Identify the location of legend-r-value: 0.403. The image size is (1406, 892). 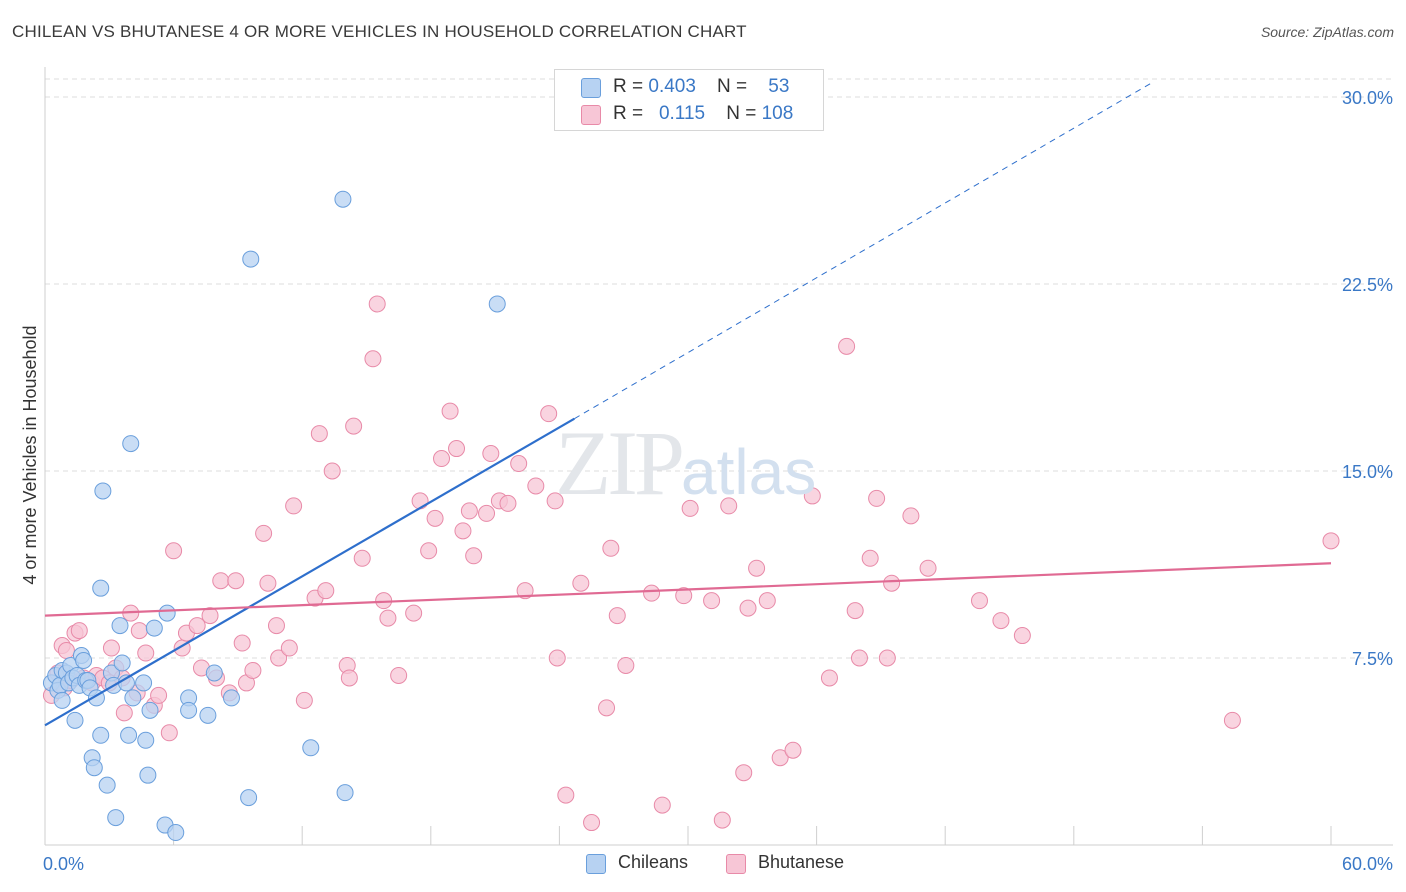
(672, 86).